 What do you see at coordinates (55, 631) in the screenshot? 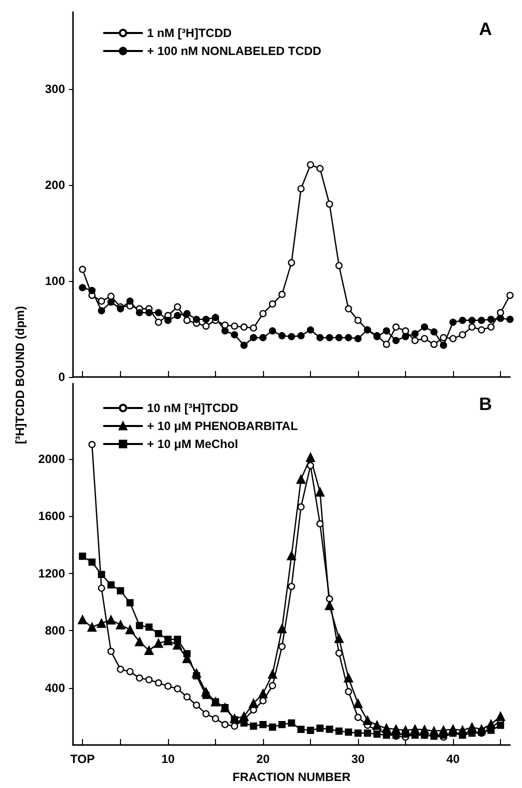
I see `y-tick-label: 800` at bounding box center [55, 631].